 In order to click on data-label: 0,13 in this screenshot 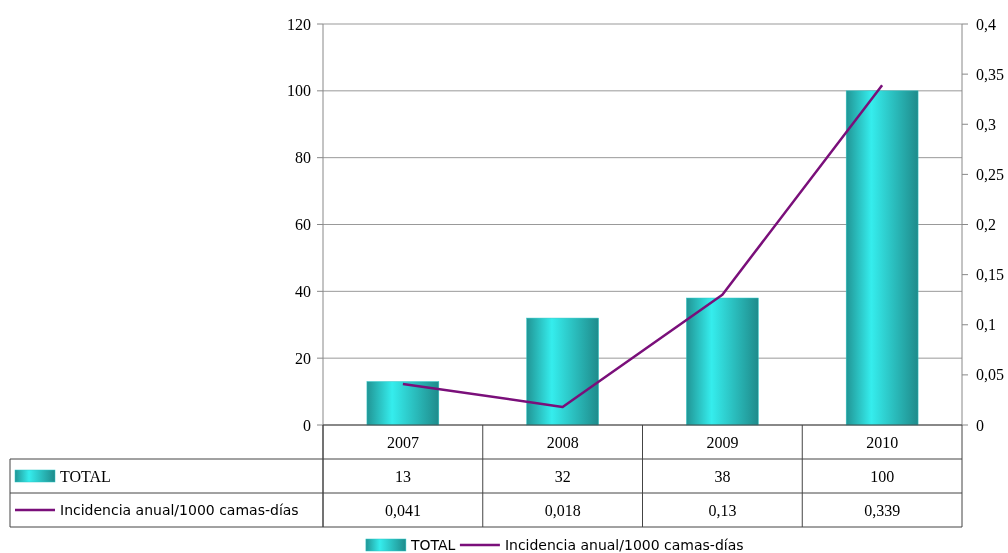, I will do `click(722, 510)`.